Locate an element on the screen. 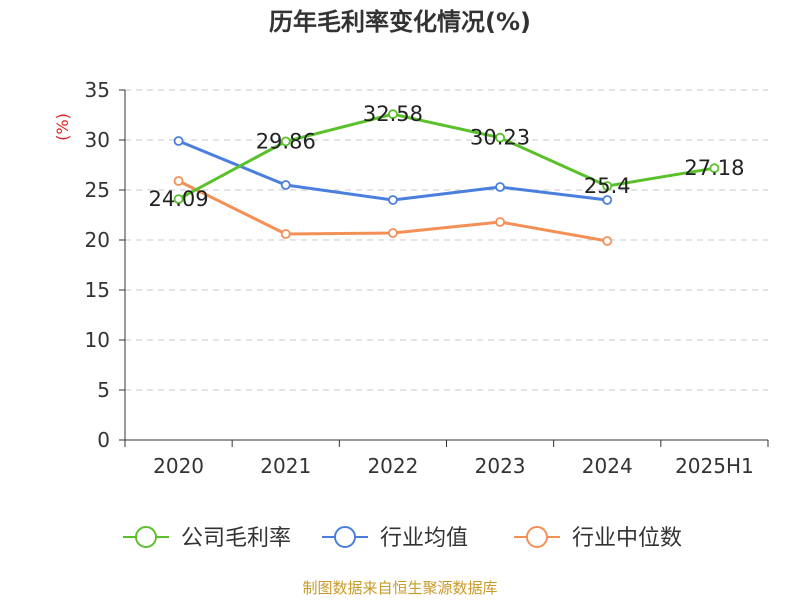 This screenshot has width=800, height=600. legend-item-0: 公司毛利率 is located at coordinates (207, 538).